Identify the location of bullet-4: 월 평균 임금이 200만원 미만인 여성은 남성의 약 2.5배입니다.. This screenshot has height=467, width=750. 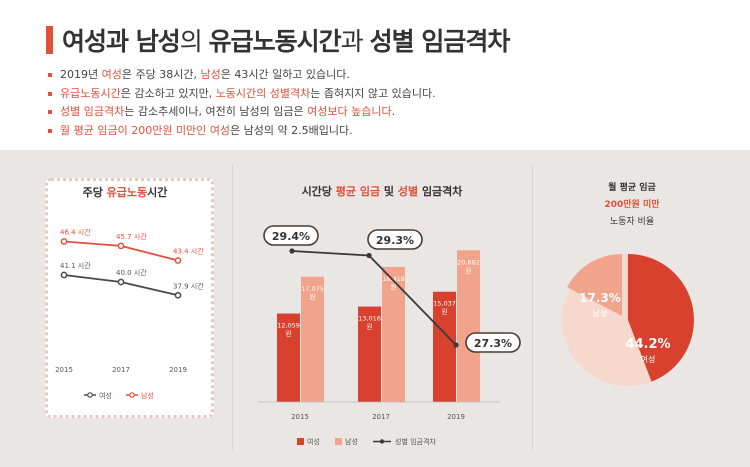
(393, 131).